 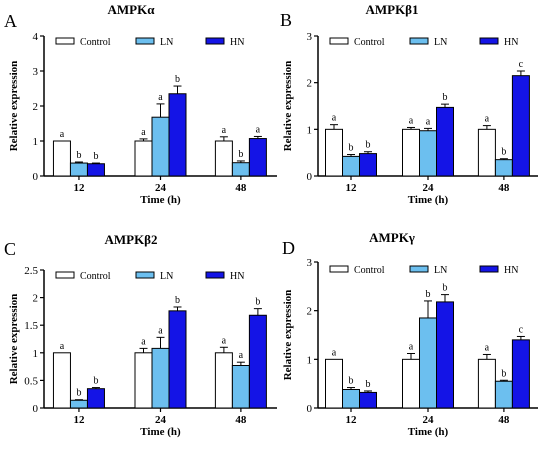 What do you see at coordinates (36, 37) in the screenshot?
I see `y-tick-label: 4` at bounding box center [36, 37].